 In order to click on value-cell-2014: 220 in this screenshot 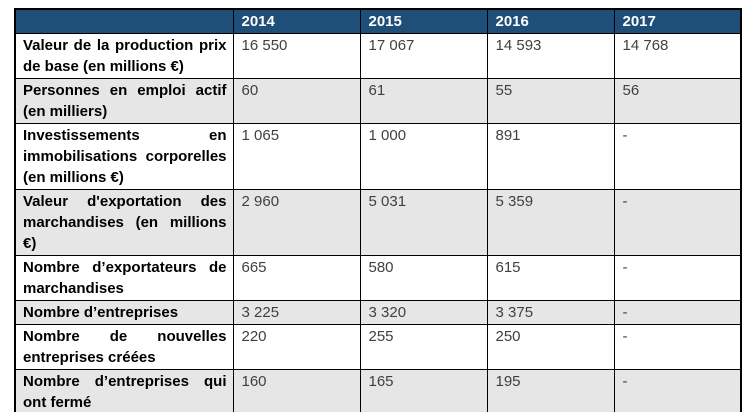, I will do `click(296, 347)`.